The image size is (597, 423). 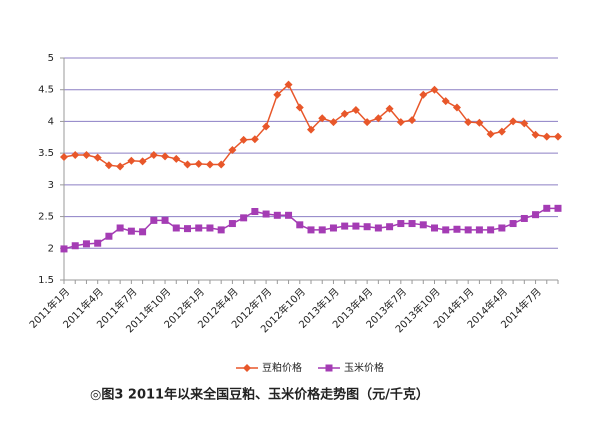 What do you see at coordinates (46, 280) in the screenshot?
I see `y-tick-label: 1.5` at bounding box center [46, 280].